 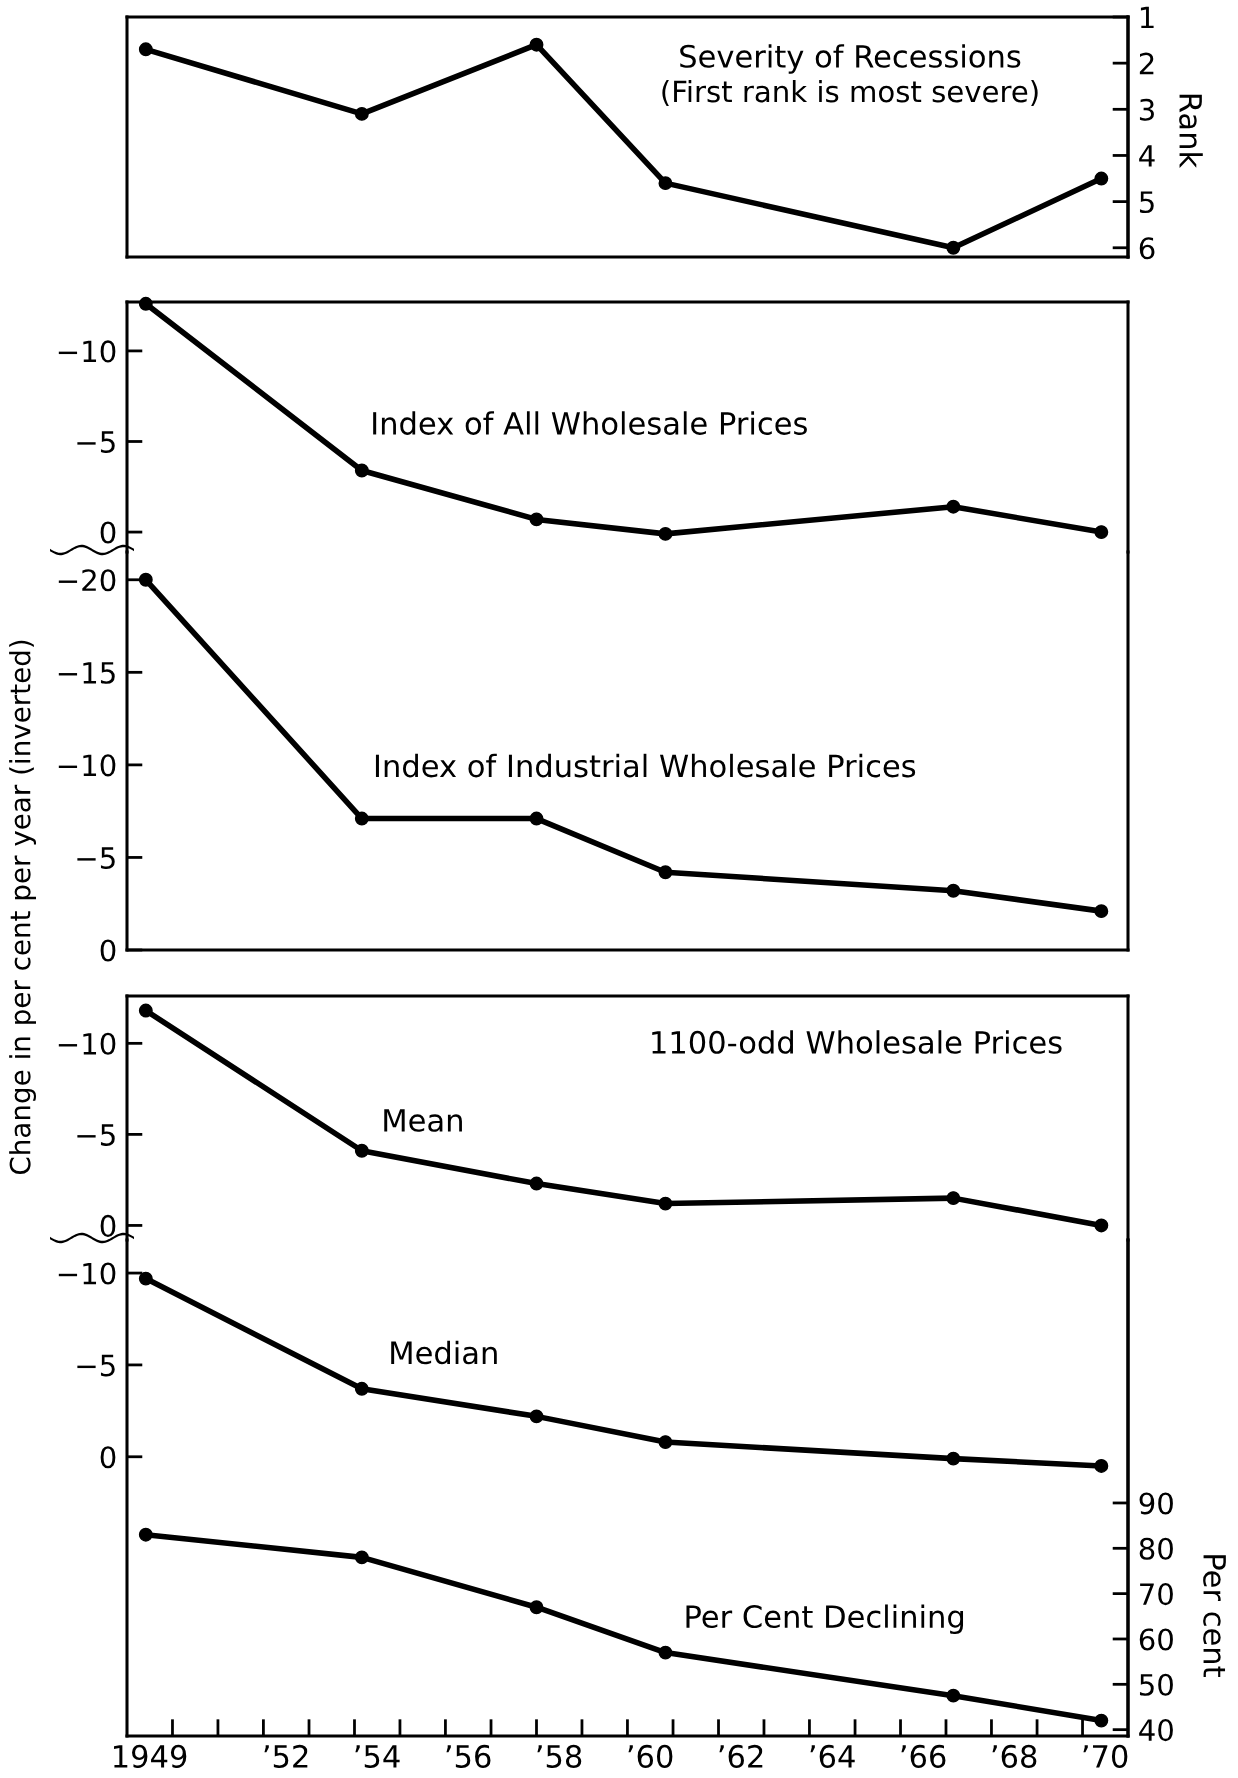 I want to click on x-tick-label: ’56, so click(x=468, y=1756).